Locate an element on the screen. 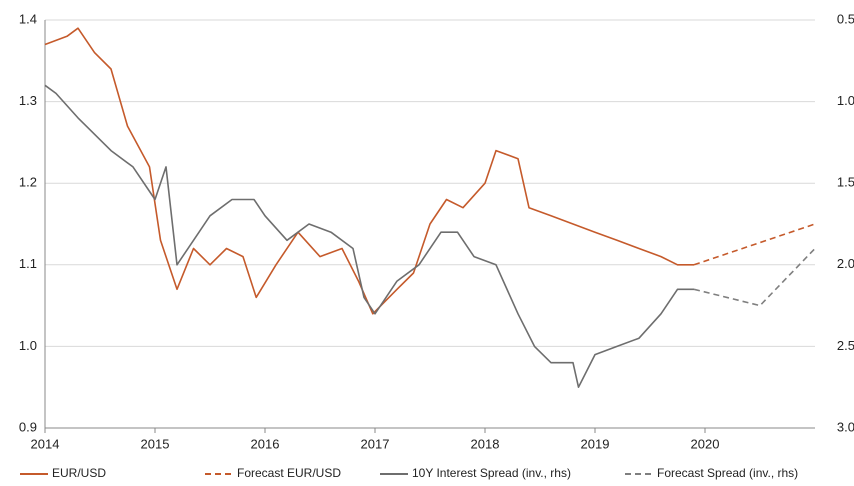 This screenshot has width=854, height=486. x-tick-label: 2016 is located at coordinates (265, 443).